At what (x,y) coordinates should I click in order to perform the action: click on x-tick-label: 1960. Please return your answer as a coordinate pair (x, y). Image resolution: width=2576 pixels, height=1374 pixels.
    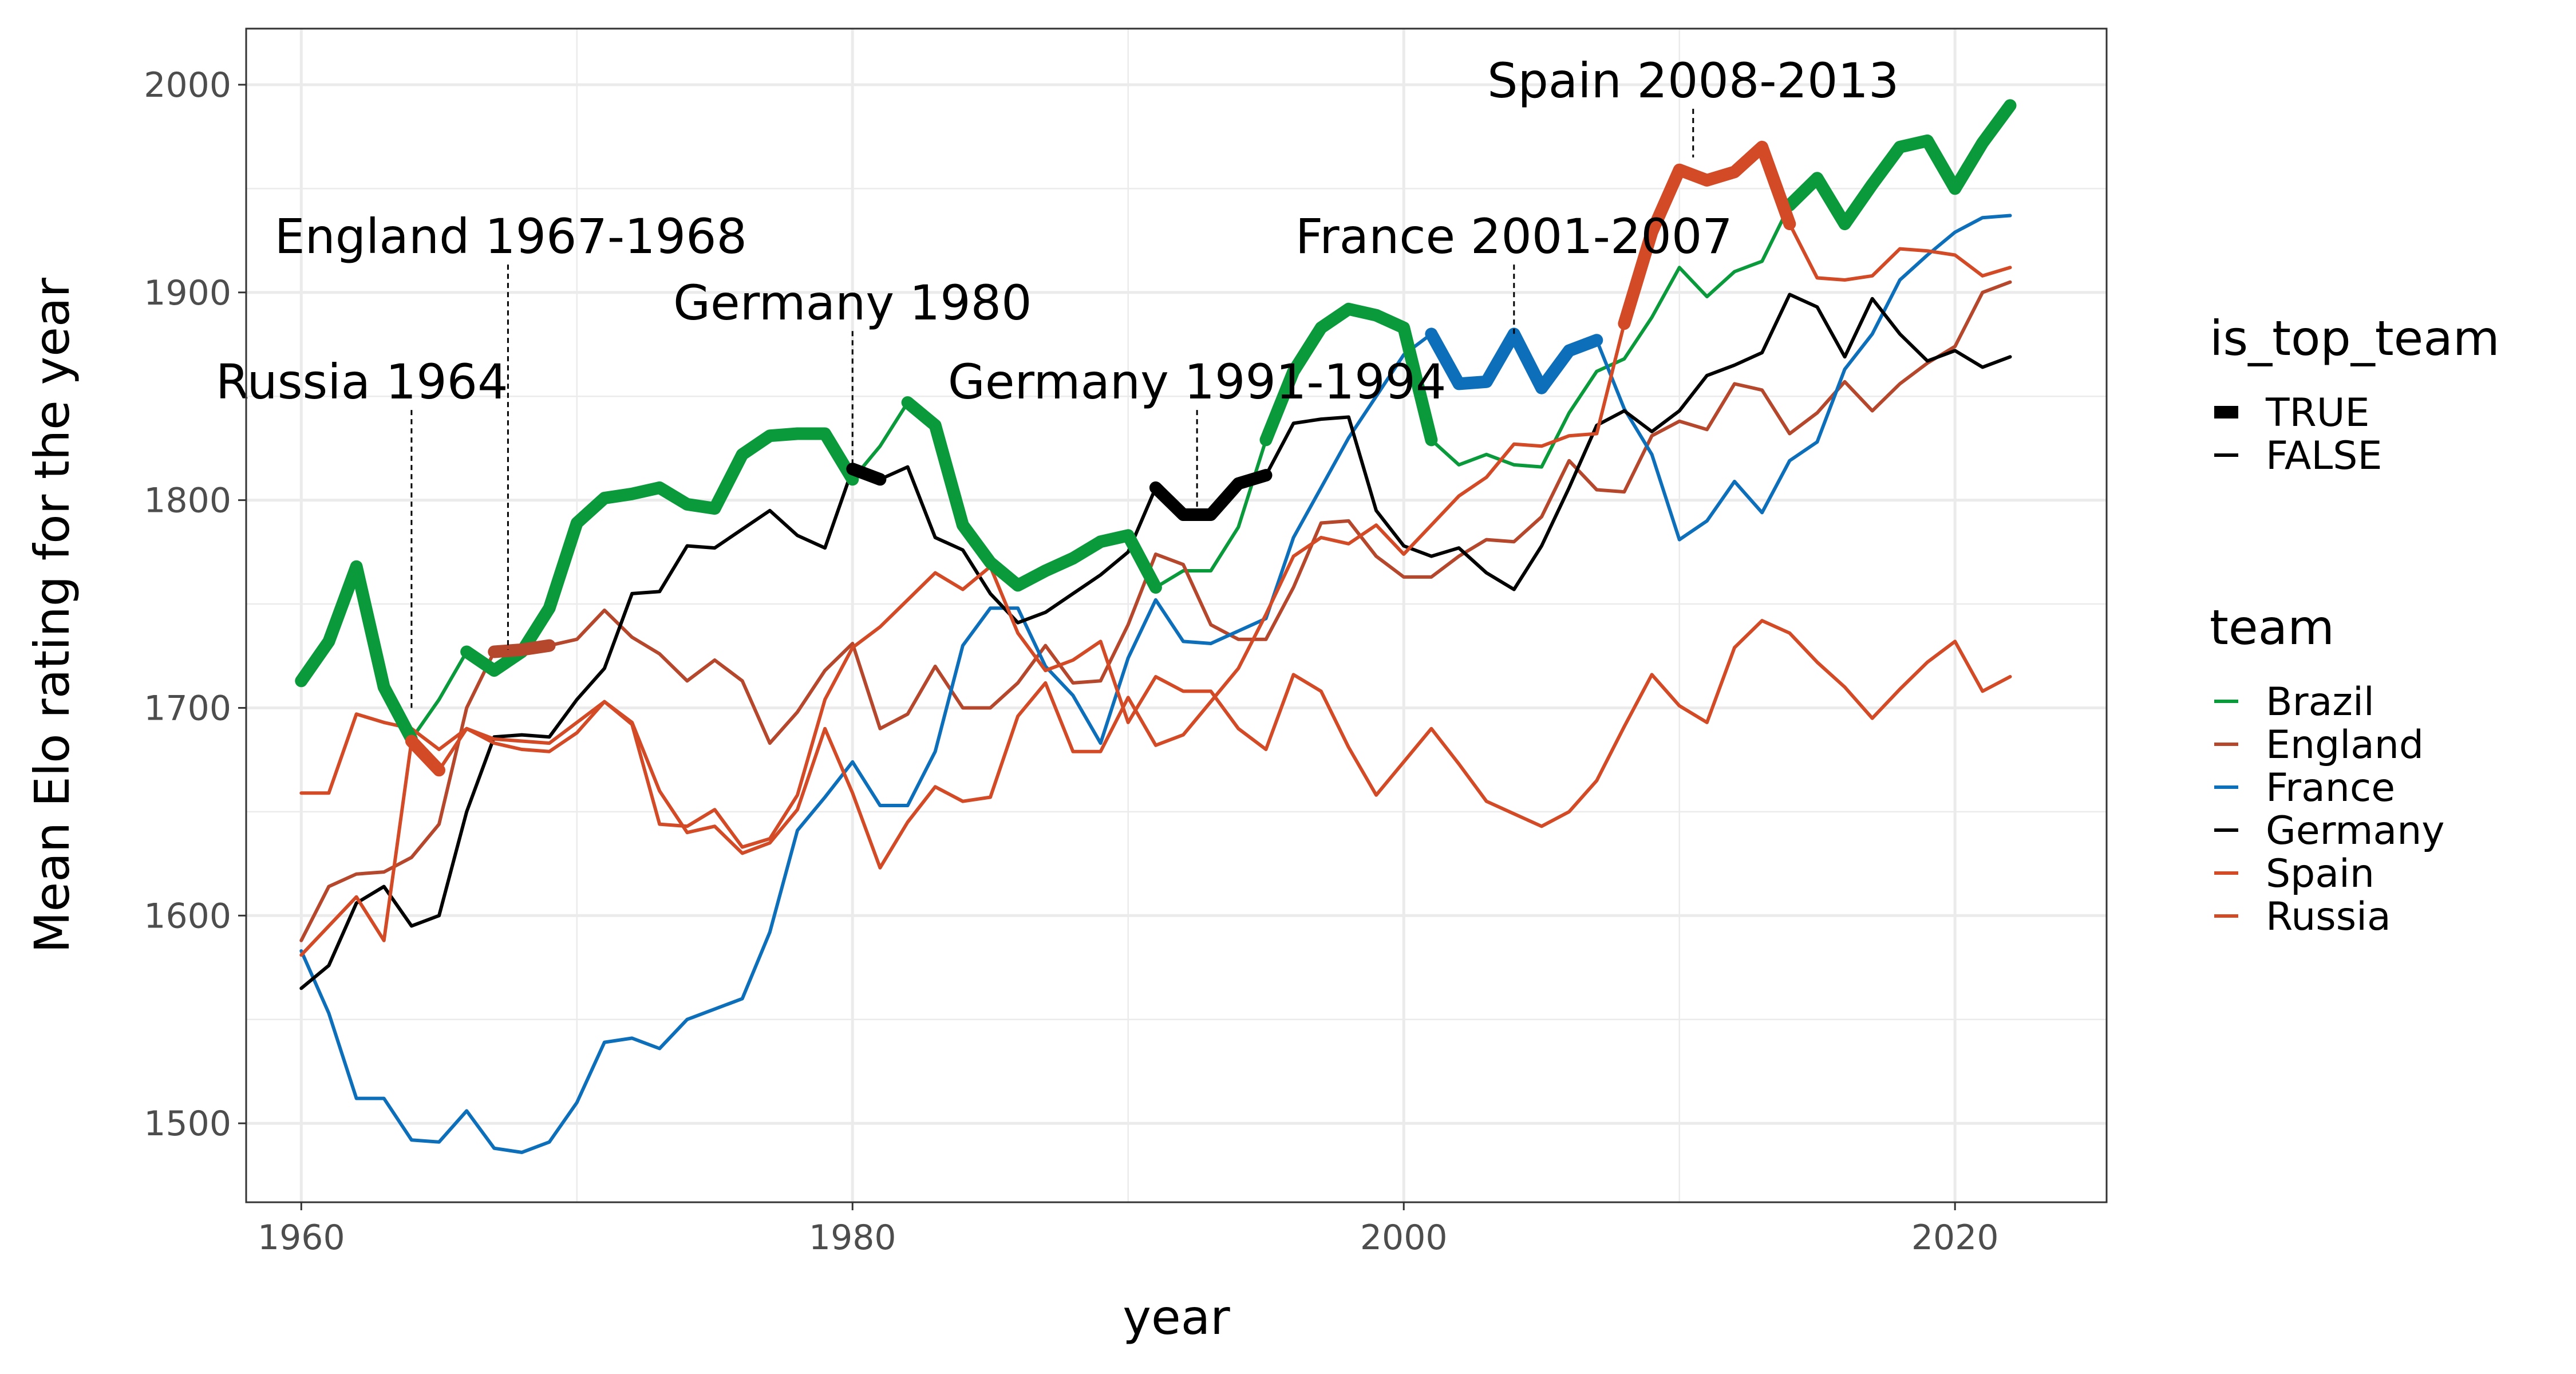
    Looking at the image, I should click on (301, 1238).